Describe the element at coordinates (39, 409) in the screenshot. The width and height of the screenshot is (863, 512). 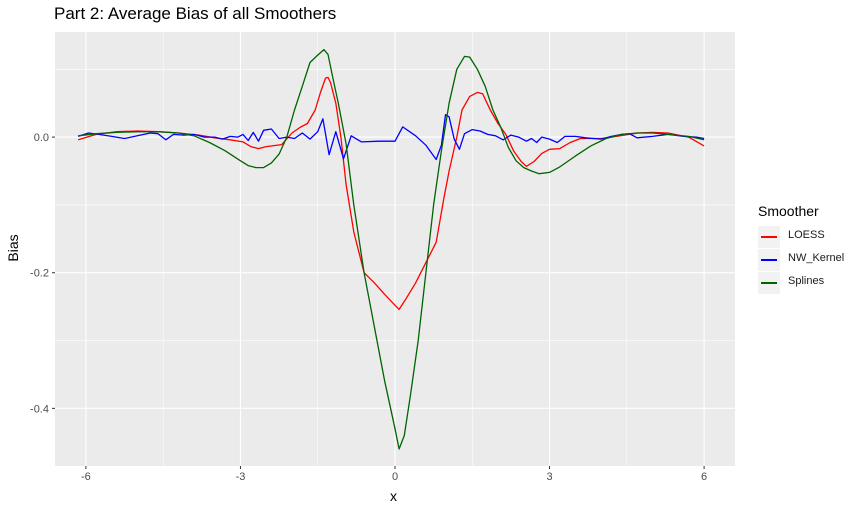
I see `y-tick-label: -0.4` at that location.